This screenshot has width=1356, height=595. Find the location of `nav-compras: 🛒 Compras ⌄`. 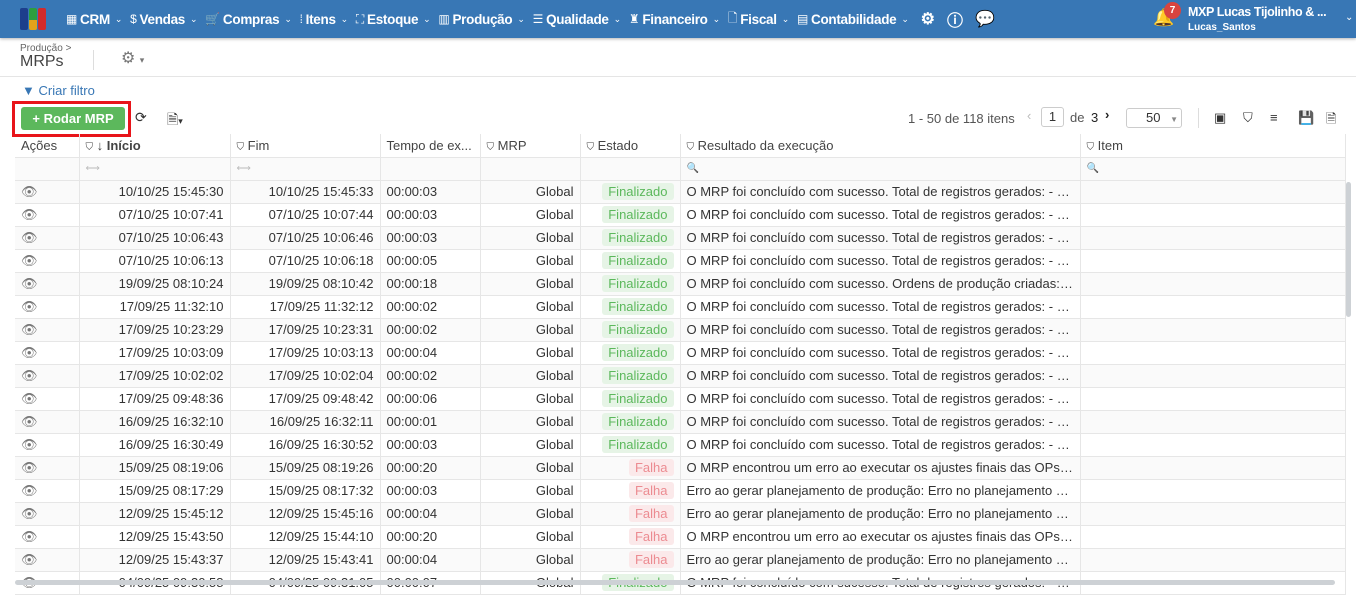

nav-compras: 🛒 Compras ⌄ is located at coordinates (248, 19).